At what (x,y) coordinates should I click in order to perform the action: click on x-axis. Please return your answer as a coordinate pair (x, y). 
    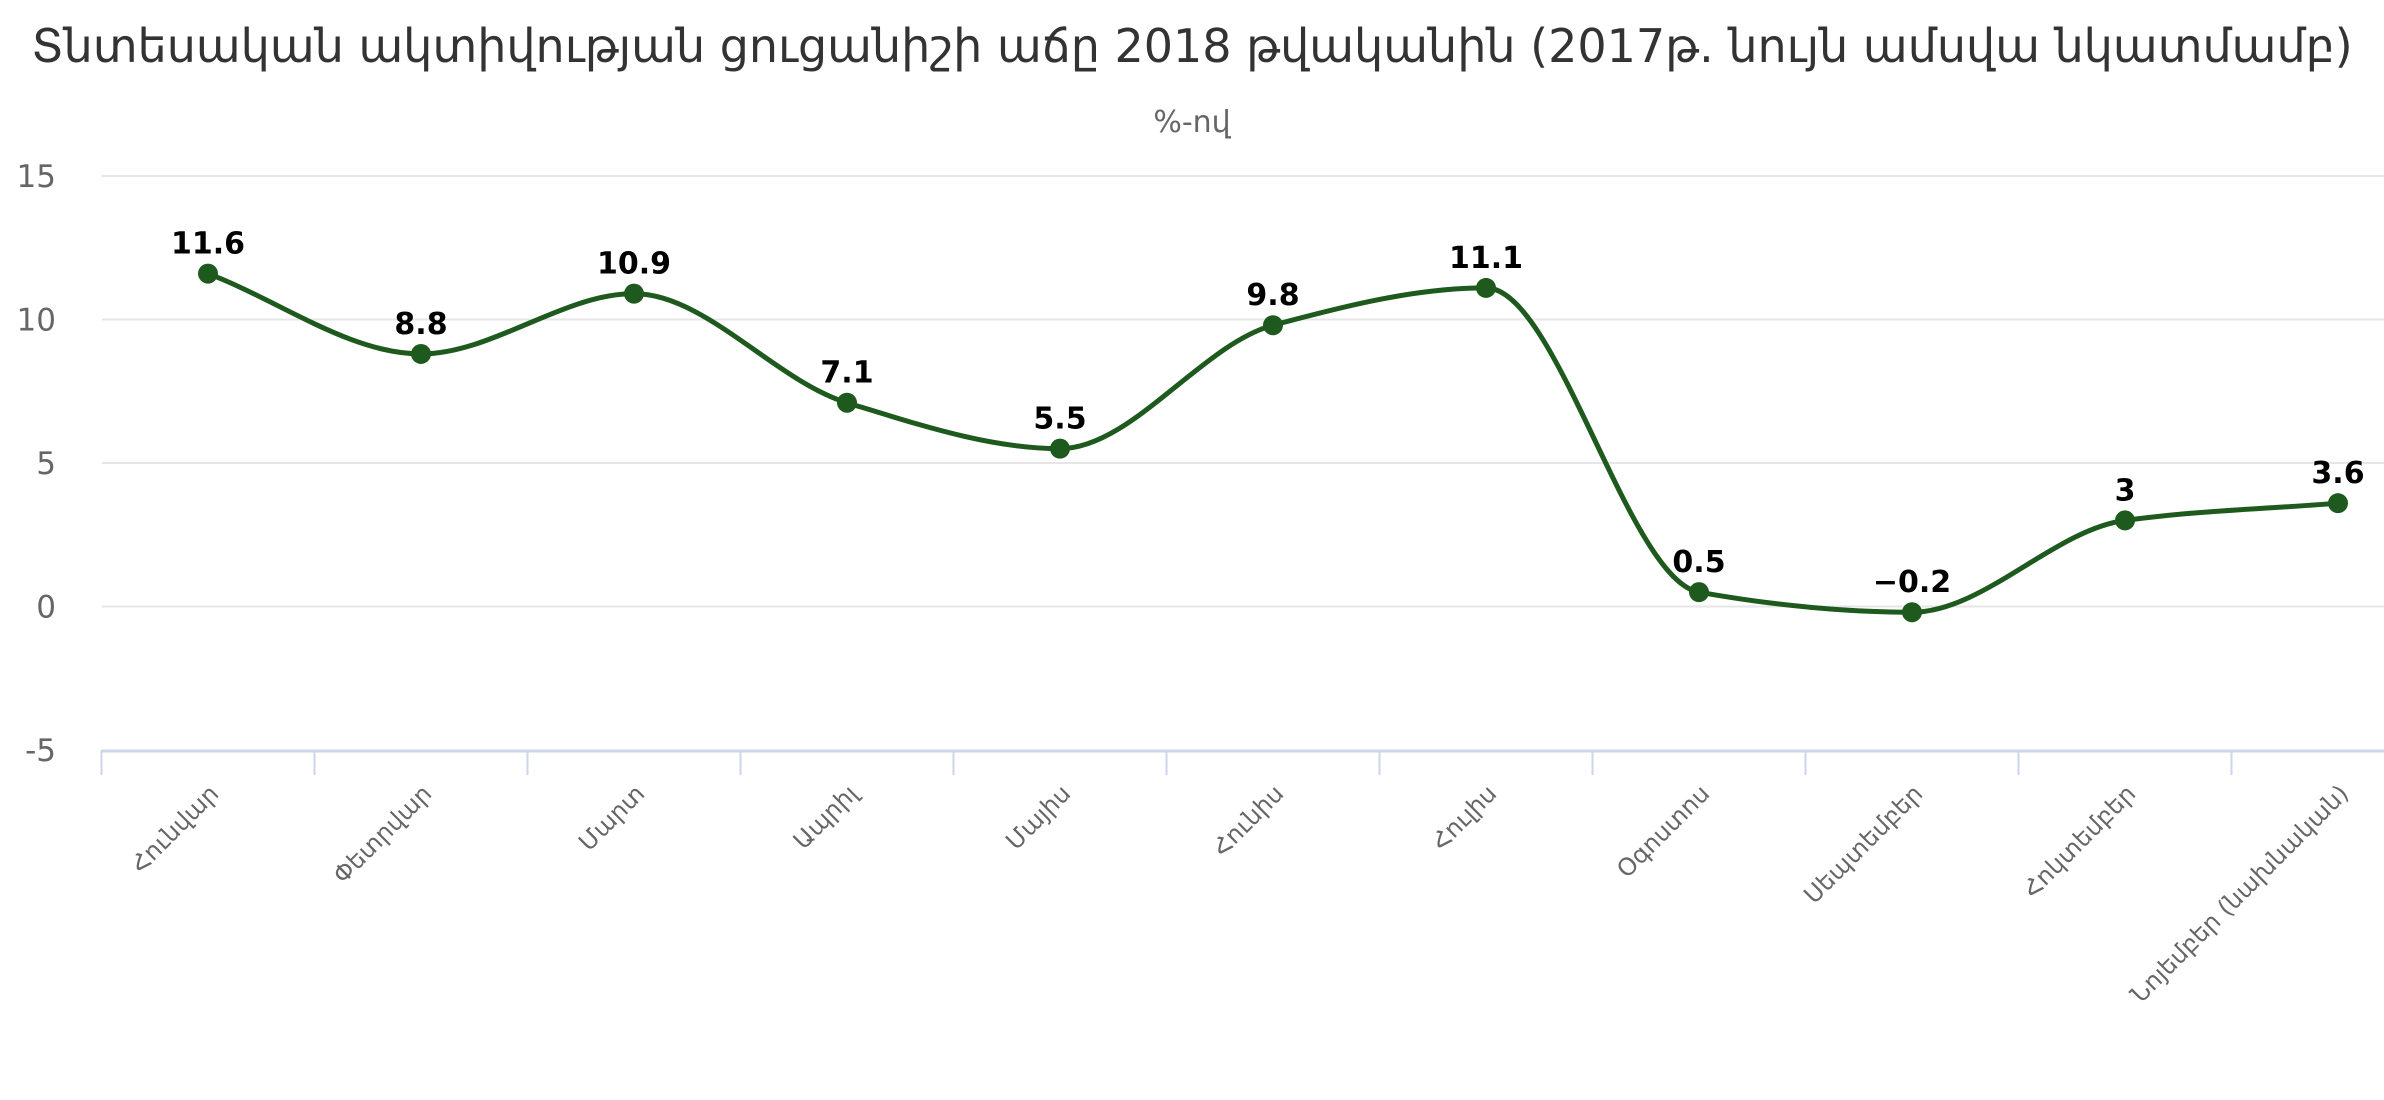
    Looking at the image, I should click on (1242, 762).